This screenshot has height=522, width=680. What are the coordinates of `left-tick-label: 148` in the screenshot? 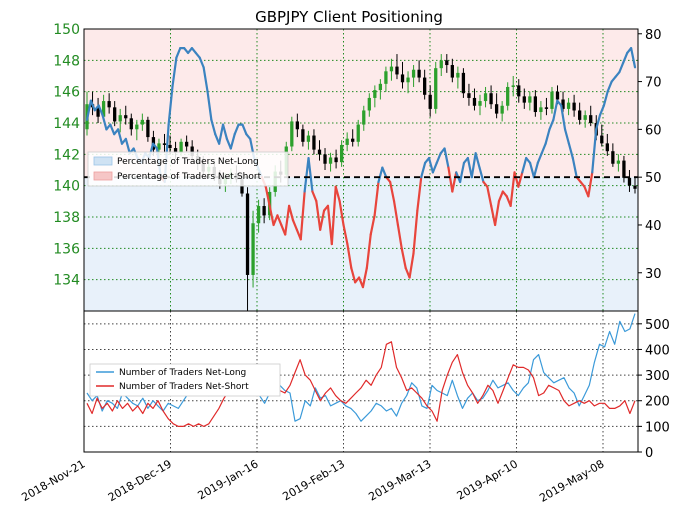 It's located at (66, 61).